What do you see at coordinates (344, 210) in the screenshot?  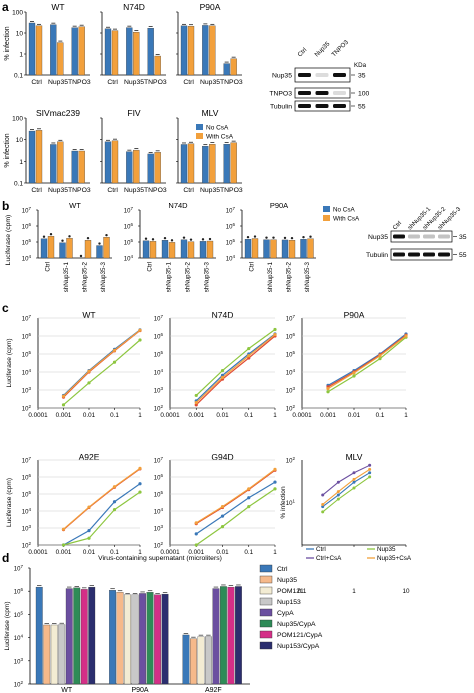 I see `b-legend-label: No CsA` at bounding box center [344, 210].